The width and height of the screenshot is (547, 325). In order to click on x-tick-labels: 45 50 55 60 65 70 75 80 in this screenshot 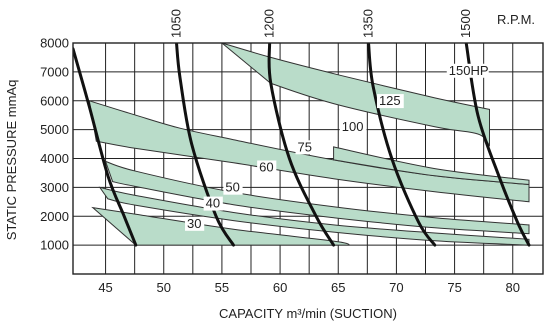, I will do `click(309, 287)`.